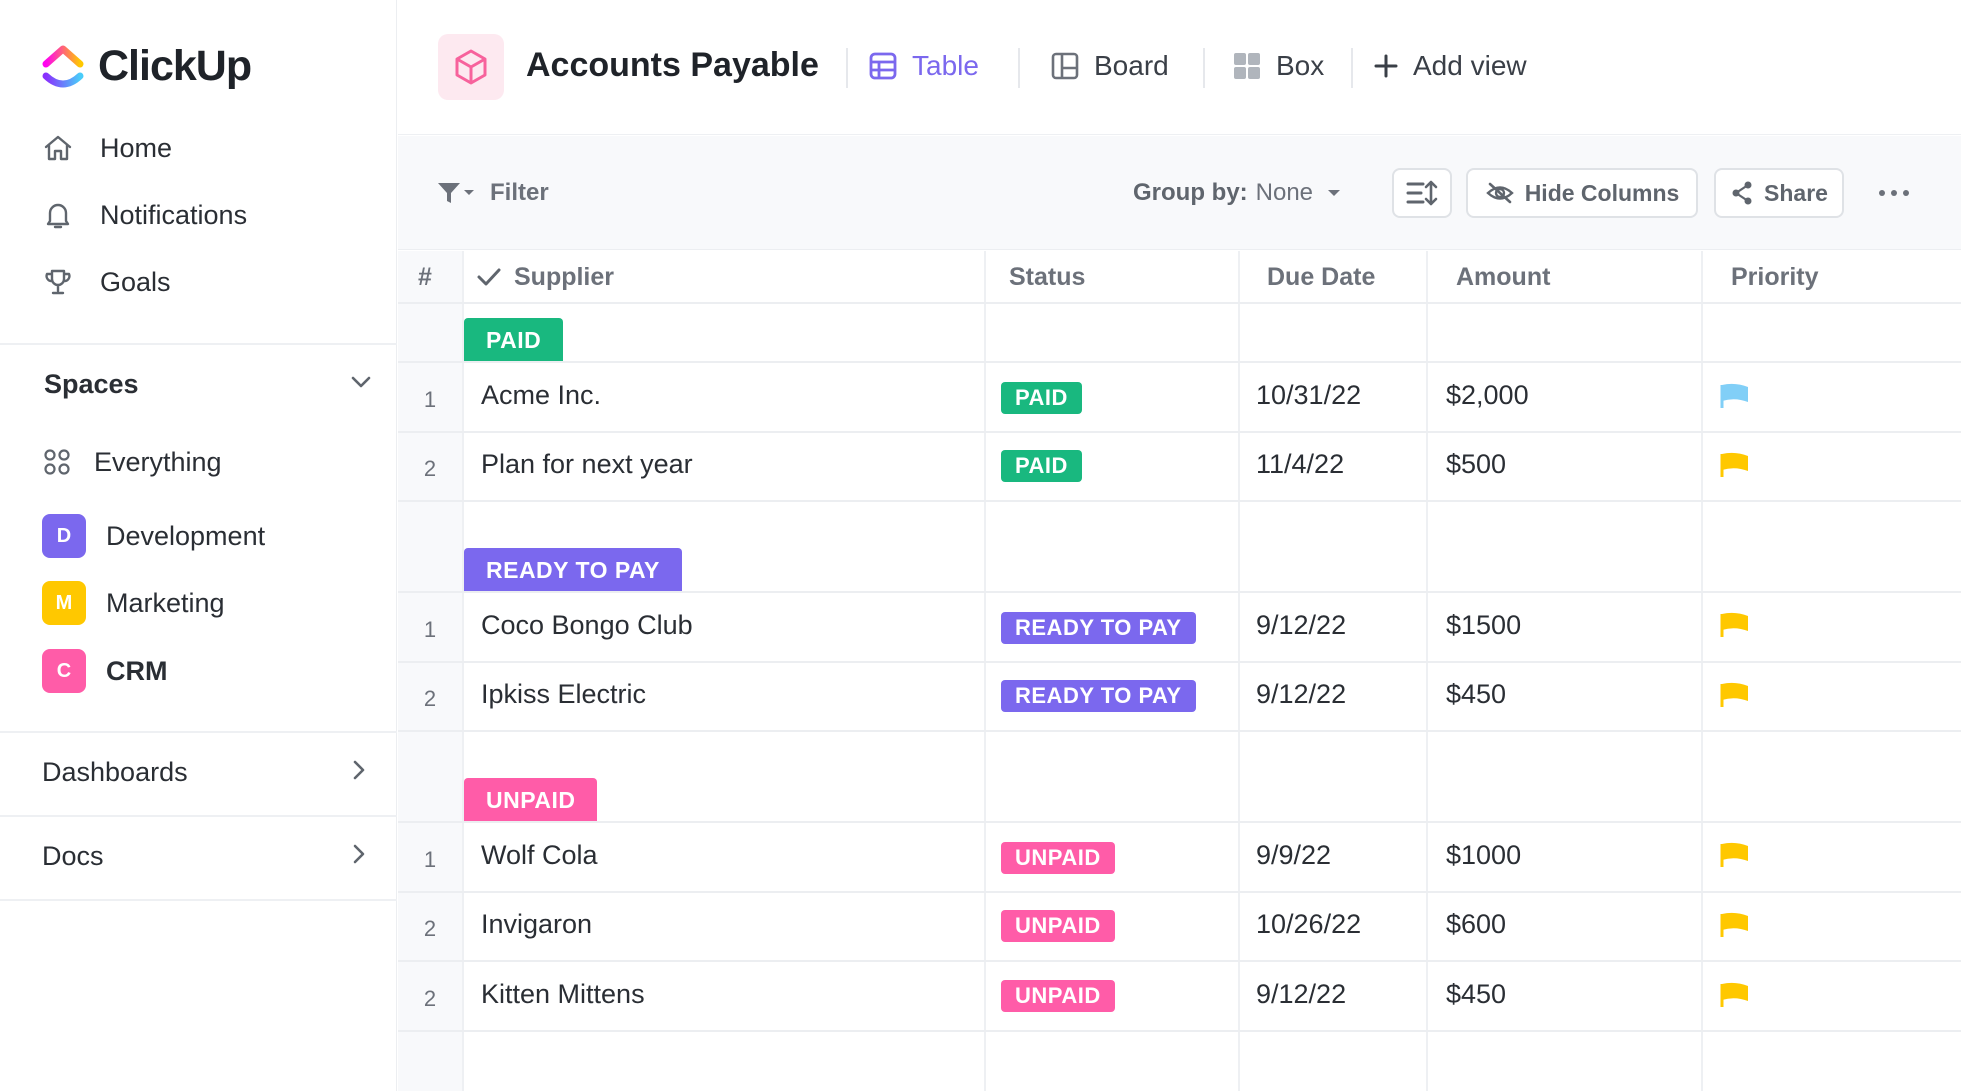  What do you see at coordinates (1321, 276) in the screenshot?
I see `column-header-due-date: Due Date` at bounding box center [1321, 276].